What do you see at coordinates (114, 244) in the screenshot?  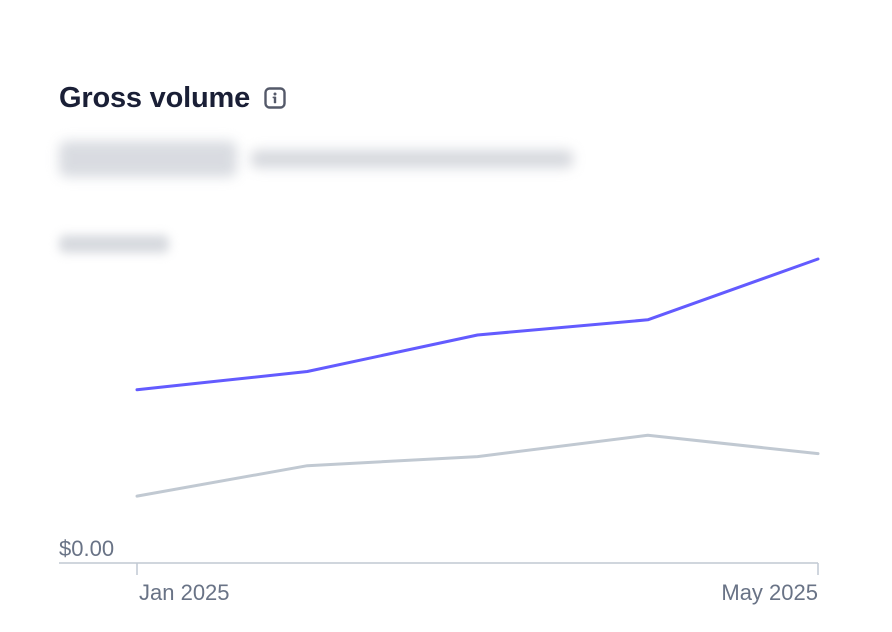 I see `redacted-y-max-label` at bounding box center [114, 244].